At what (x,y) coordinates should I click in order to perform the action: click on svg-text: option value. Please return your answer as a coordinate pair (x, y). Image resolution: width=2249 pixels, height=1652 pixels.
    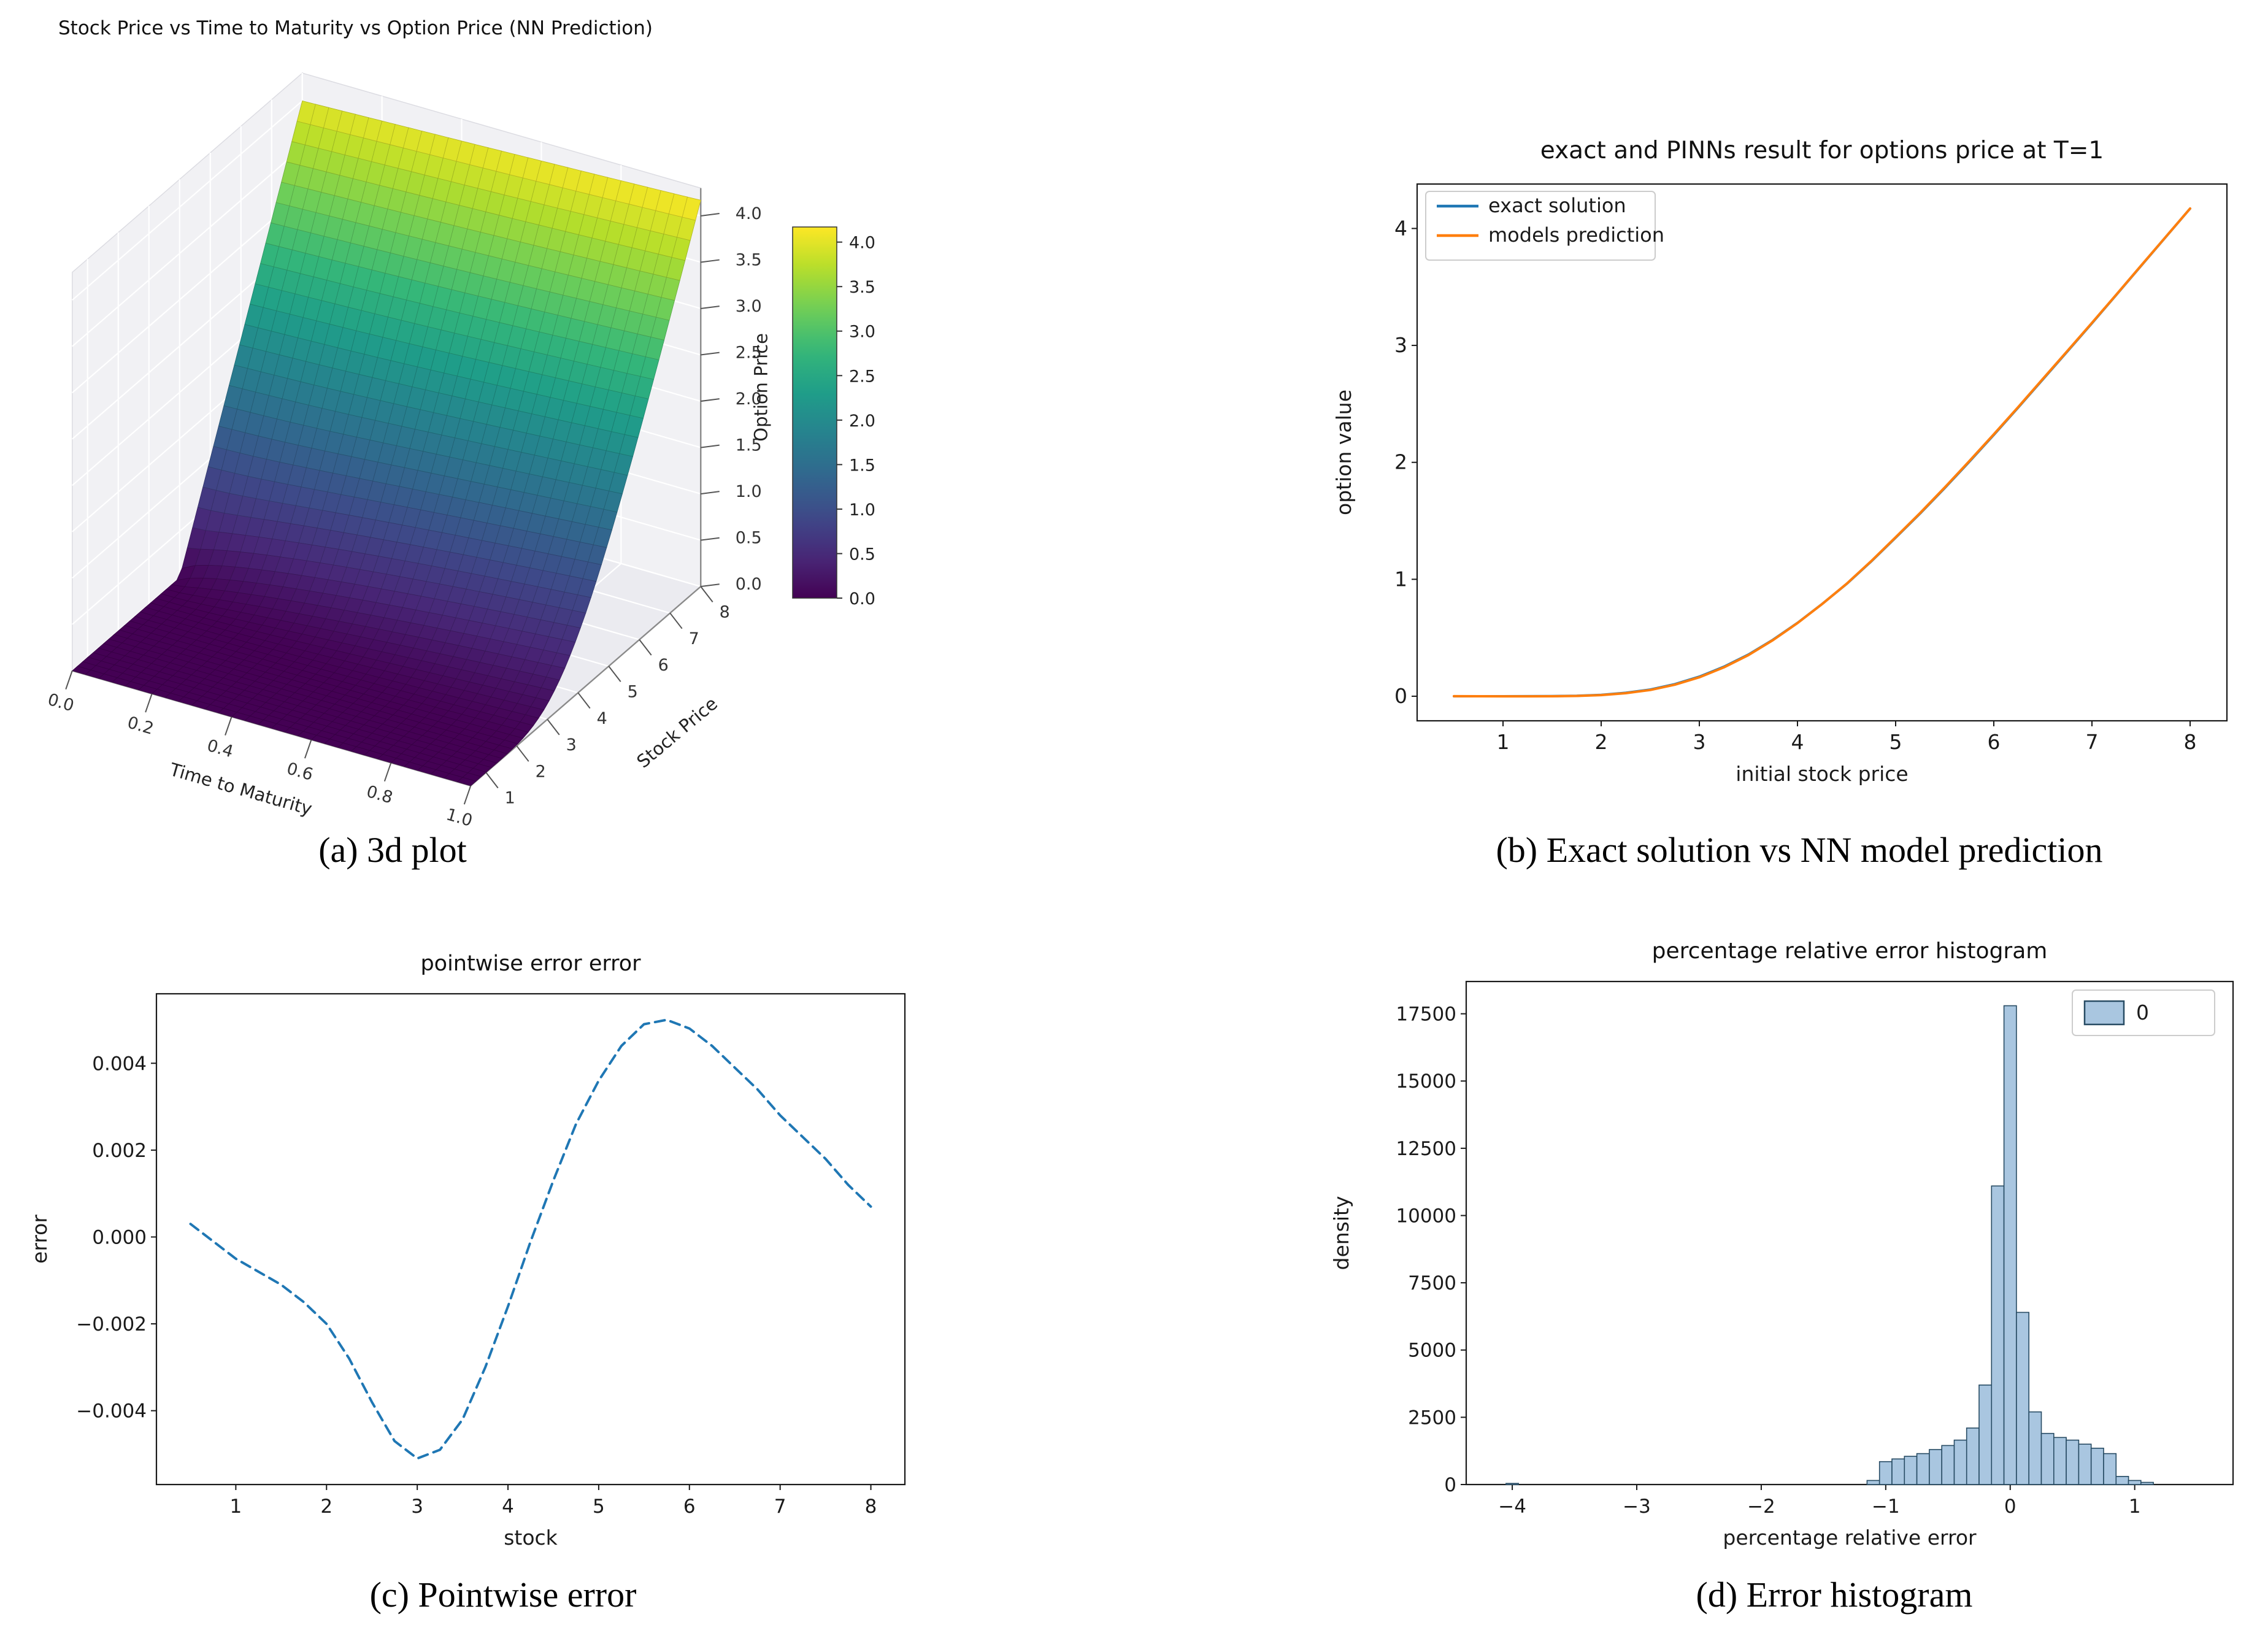
    Looking at the image, I should click on (1344, 452).